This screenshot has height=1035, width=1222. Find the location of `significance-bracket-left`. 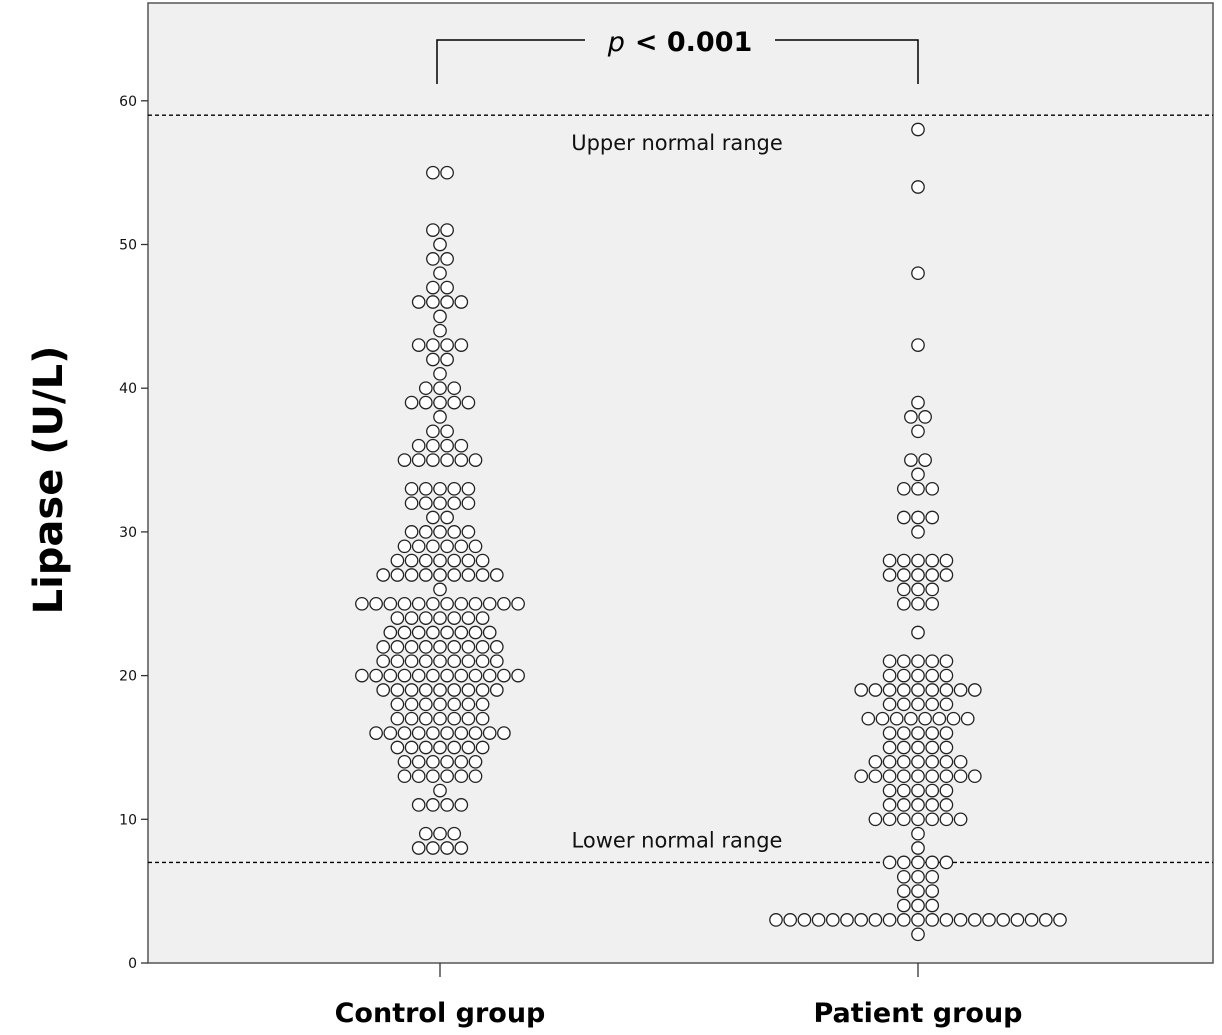

significance-bracket-left is located at coordinates (510, 61).